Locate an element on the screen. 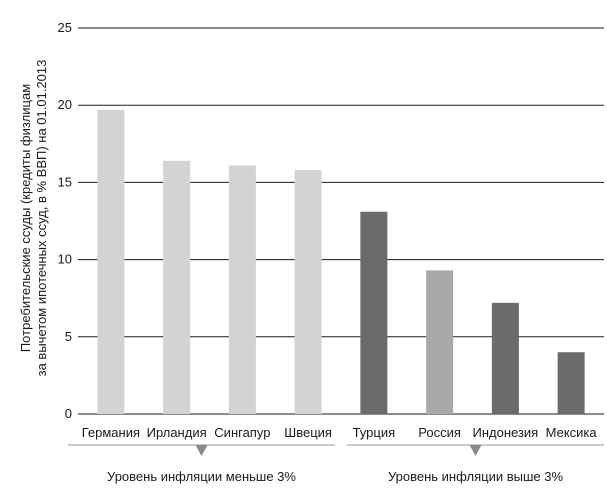 The height and width of the screenshot is (490, 607). y-axis-title-line-1: Потребительские ссуды (кредиты физлицам is located at coordinates (25, 218).